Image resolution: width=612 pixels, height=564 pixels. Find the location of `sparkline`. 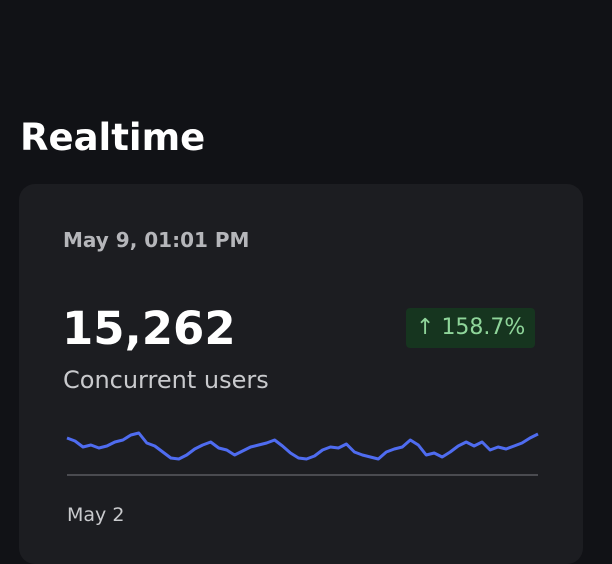

sparkline is located at coordinates (302, 453).